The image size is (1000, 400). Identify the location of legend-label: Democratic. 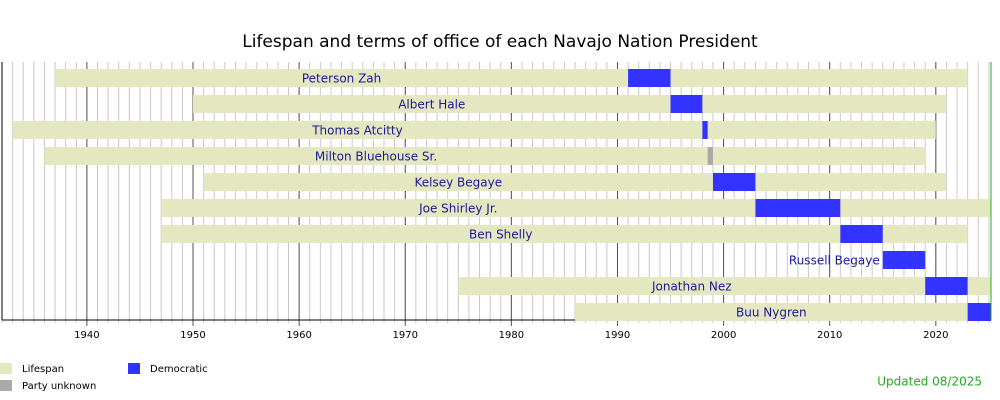
(179, 369).